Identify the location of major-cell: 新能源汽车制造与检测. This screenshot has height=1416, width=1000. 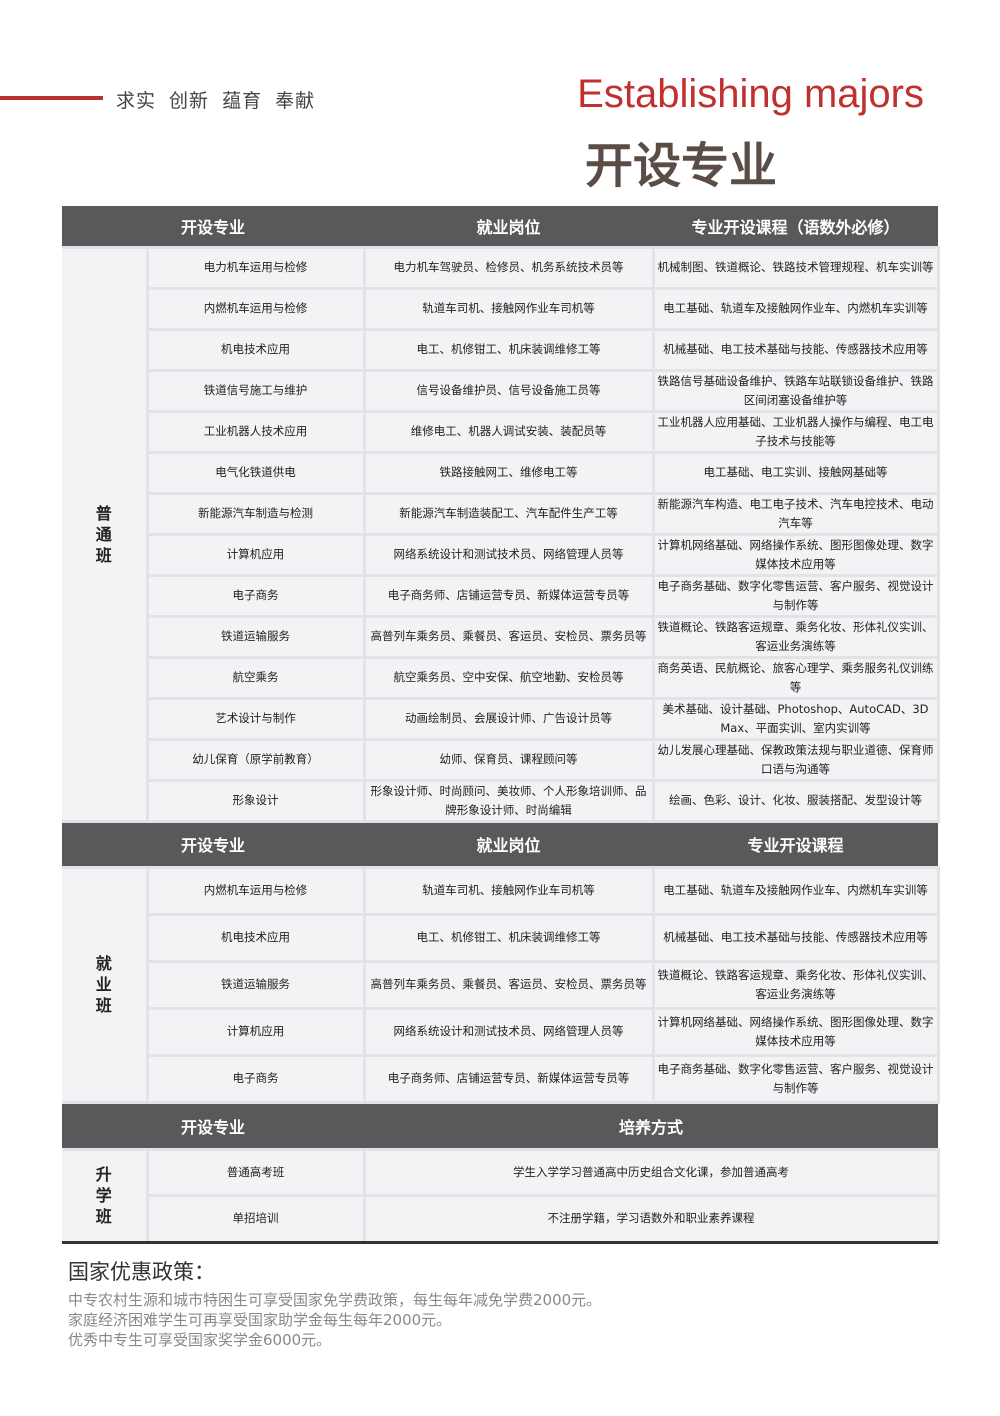
(255, 513).